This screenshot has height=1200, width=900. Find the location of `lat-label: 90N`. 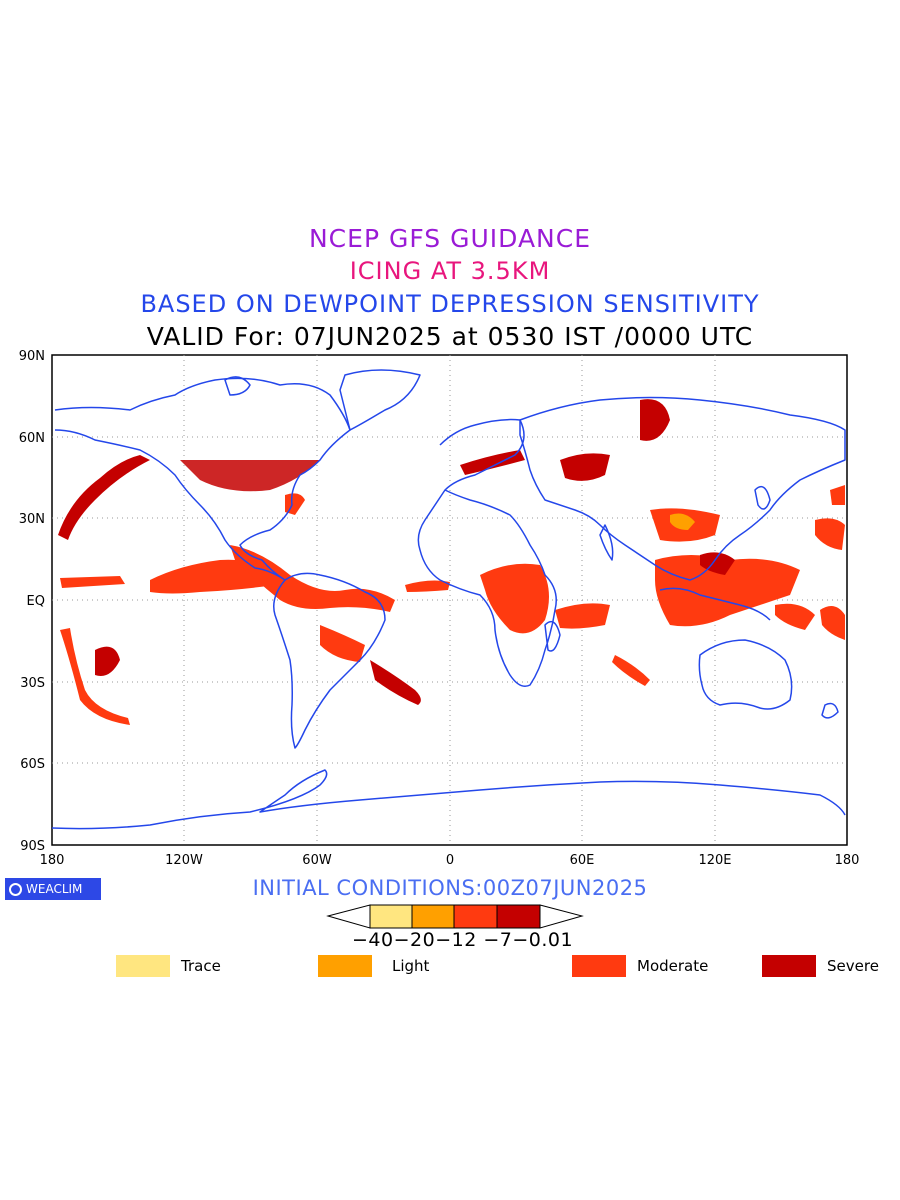

lat-label: 90N is located at coordinates (32, 356).